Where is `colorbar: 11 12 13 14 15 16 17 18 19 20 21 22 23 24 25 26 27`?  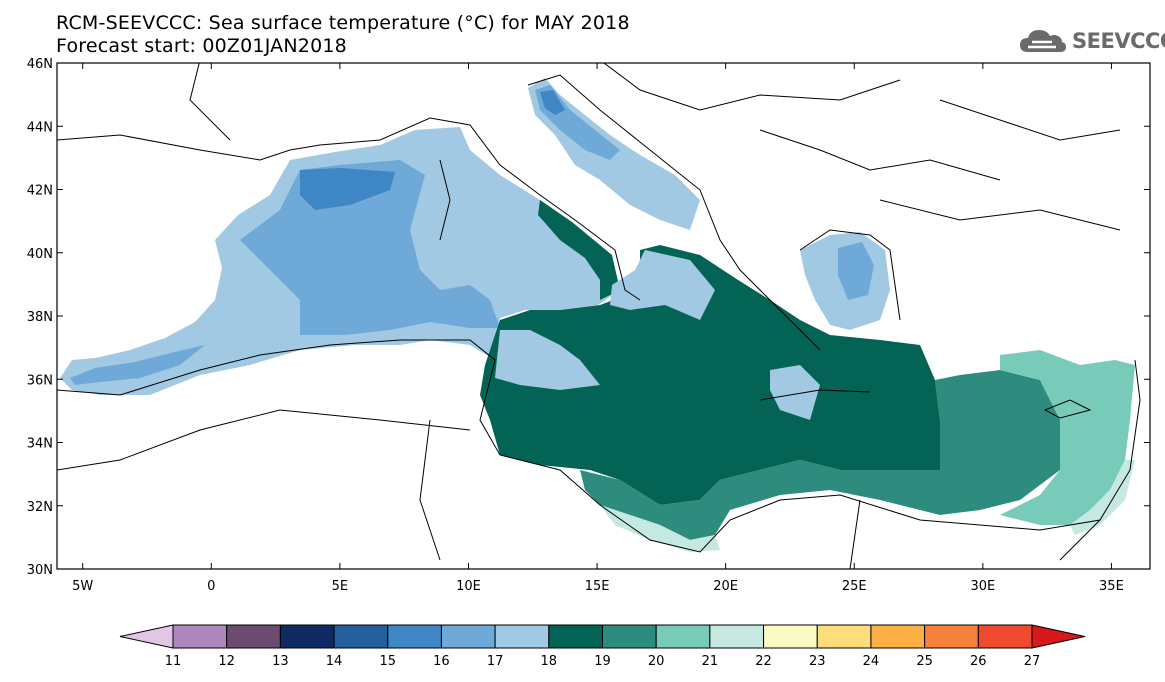
colorbar: 11 12 13 14 15 16 17 18 19 20 21 22 23 24 25 26 27 is located at coordinates (602, 646).